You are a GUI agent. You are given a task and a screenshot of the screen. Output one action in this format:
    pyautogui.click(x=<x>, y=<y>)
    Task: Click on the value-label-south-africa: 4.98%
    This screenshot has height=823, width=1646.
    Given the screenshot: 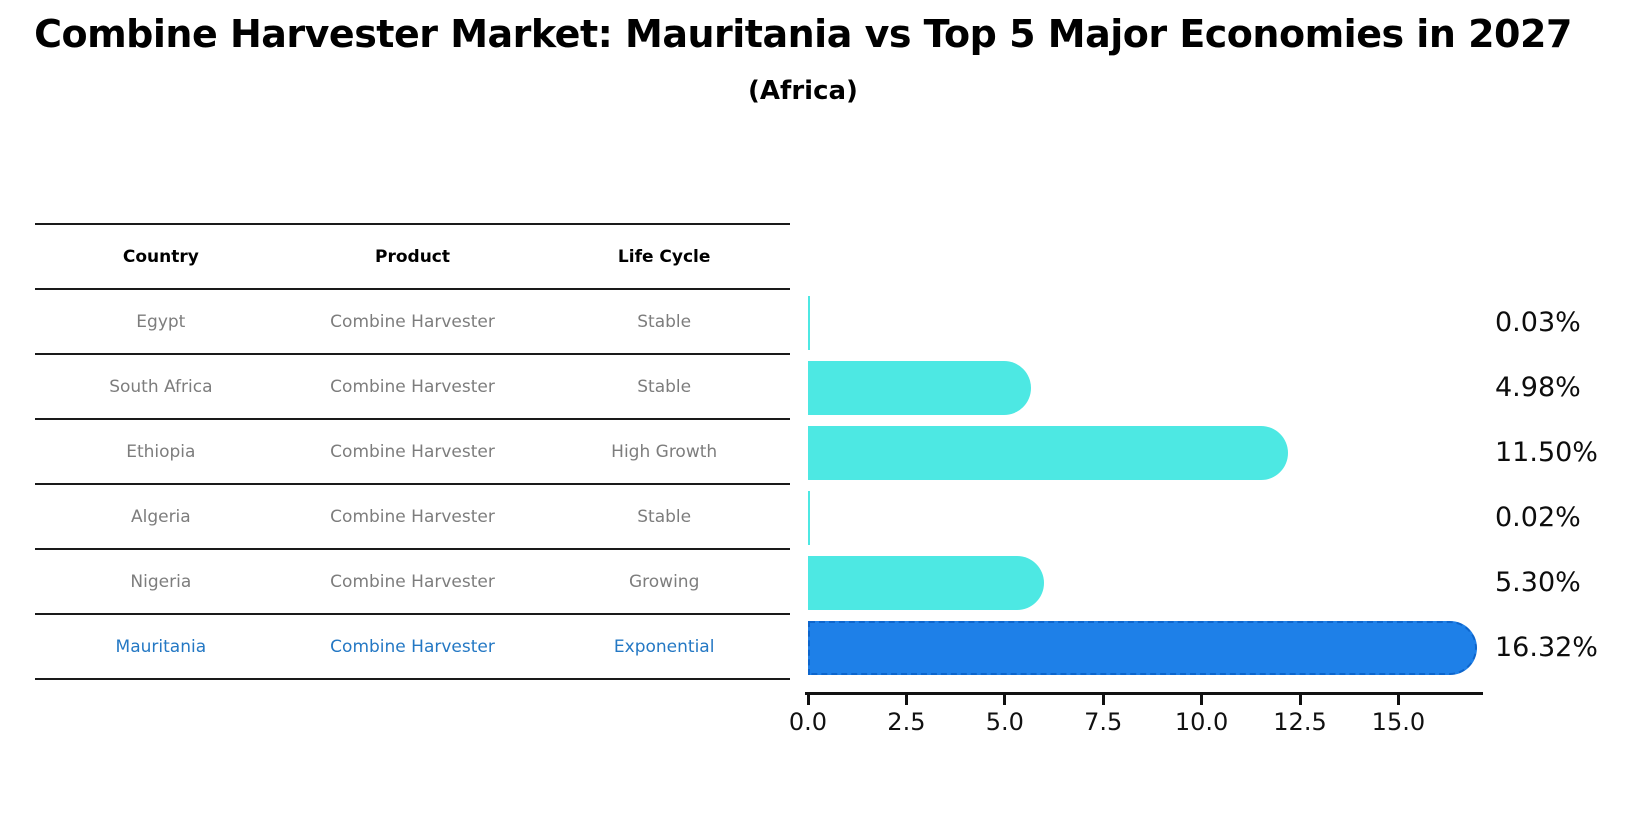 What is the action you would take?
    pyautogui.click(x=1538, y=387)
    